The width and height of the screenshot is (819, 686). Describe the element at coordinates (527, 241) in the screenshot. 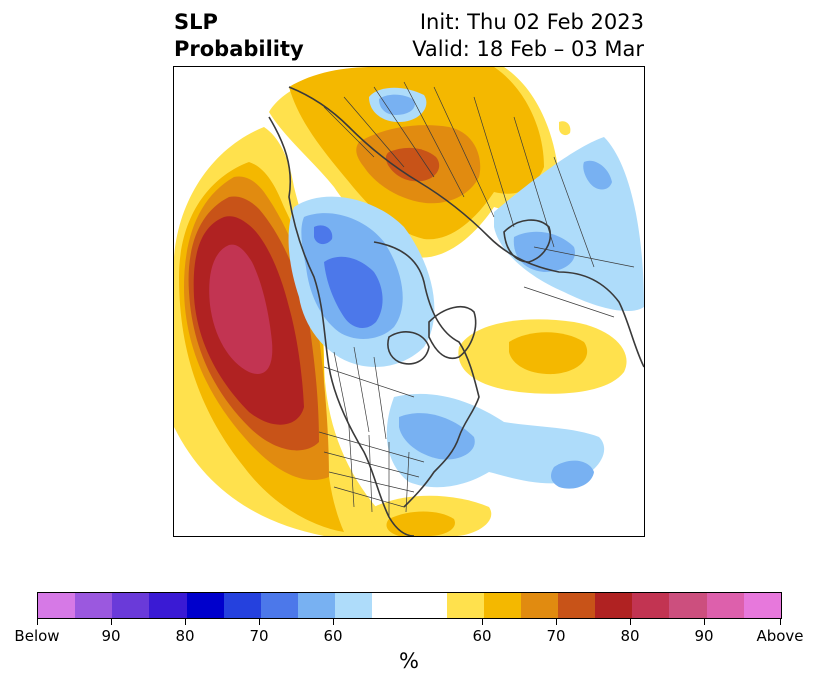

I see `scandinavia-outline` at that location.